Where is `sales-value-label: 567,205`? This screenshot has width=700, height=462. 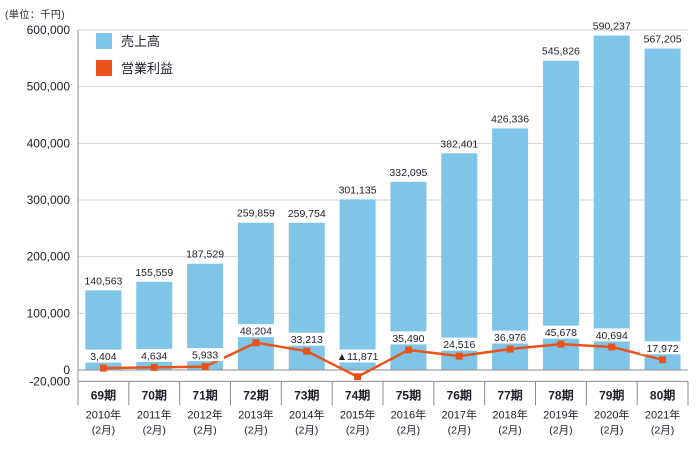 sales-value-label: 567,205 is located at coordinates (663, 40).